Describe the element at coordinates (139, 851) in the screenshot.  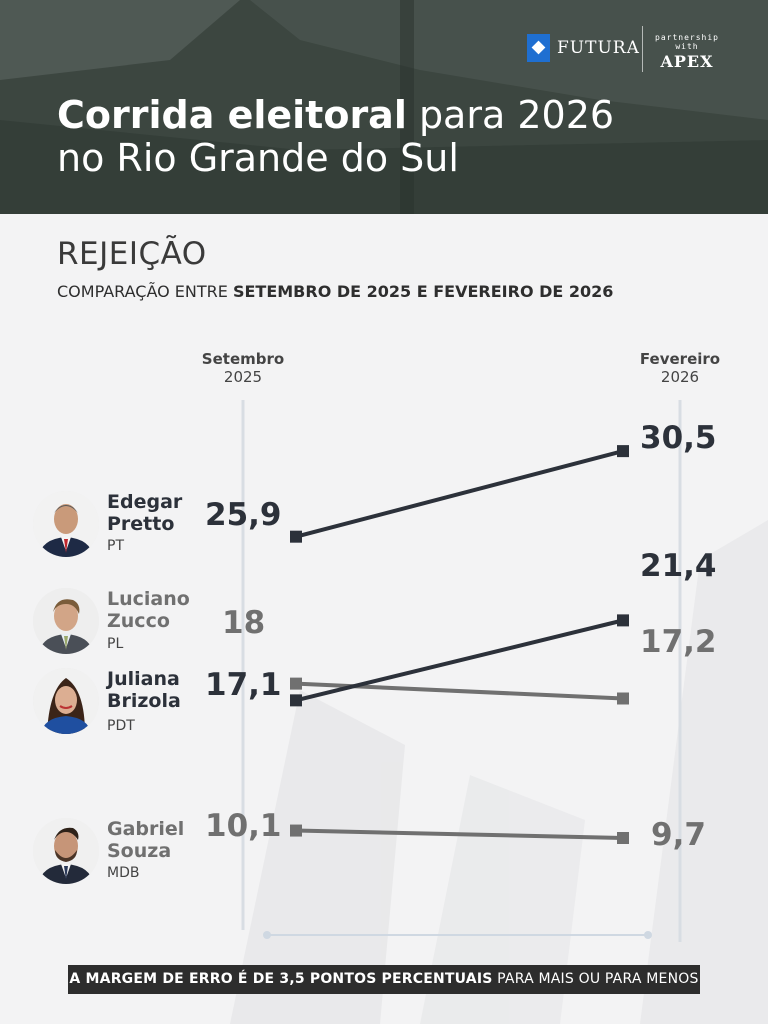
I see `candidate-last-name: Souza` at that location.